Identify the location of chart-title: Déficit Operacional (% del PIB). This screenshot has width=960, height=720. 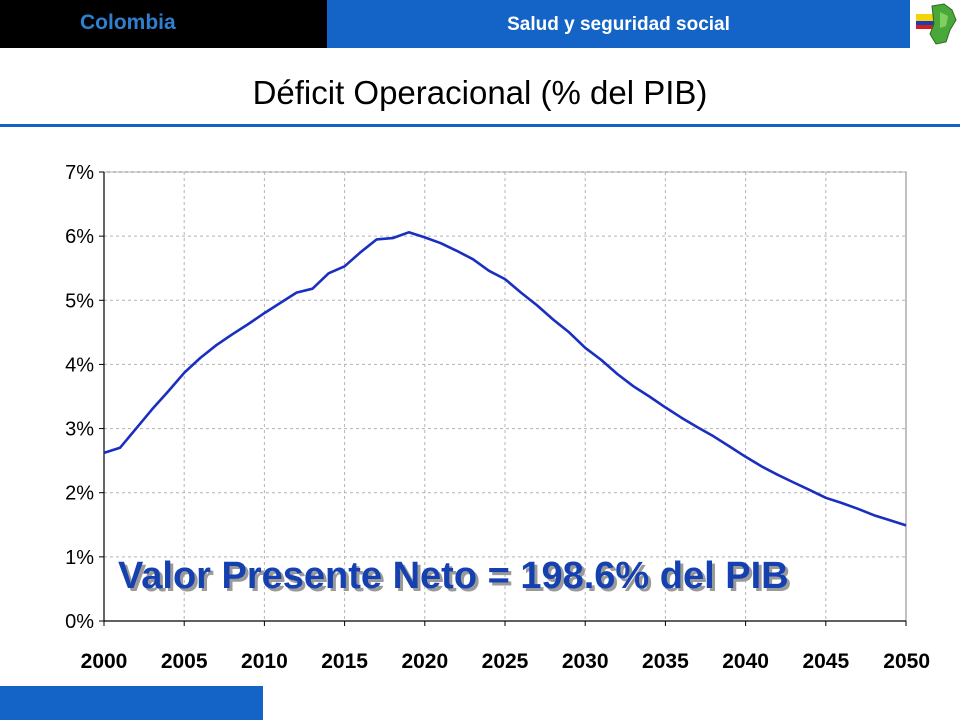
(480, 92).